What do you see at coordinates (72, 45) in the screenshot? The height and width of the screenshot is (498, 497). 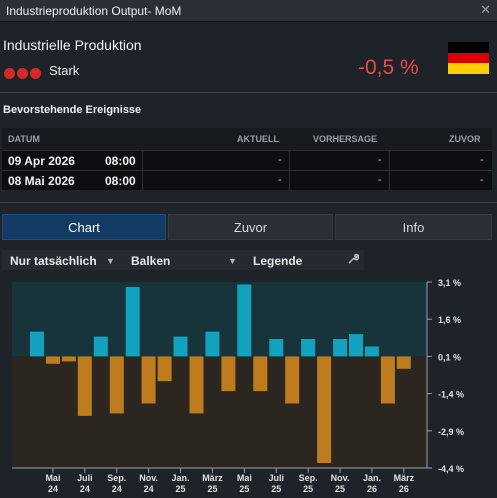 I see `indicator-title: Industrielle Produktion` at bounding box center [72, 45].